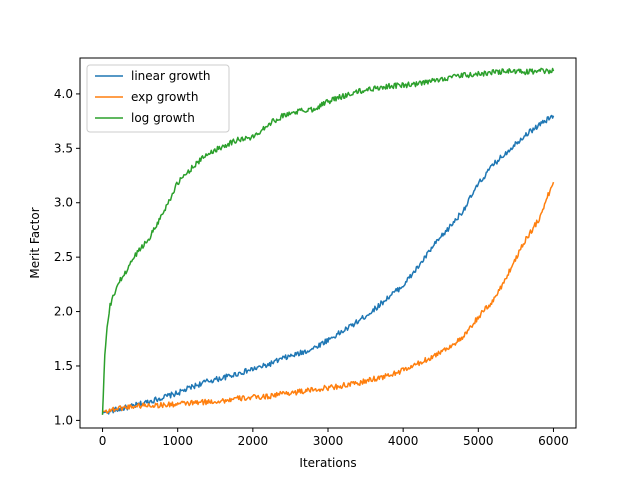  What do you see at coordinates (327, 463) in the screenshot?
I see `x-axis-label: Iterations` at bounding box center [327, 463].